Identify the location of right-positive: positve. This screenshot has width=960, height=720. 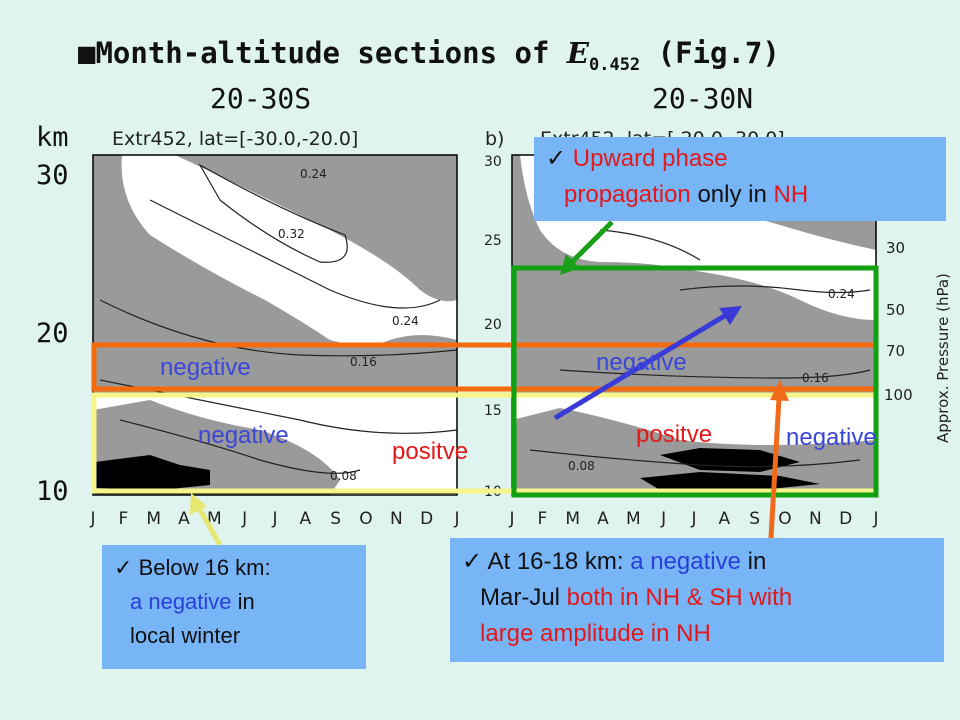
(674, 434).